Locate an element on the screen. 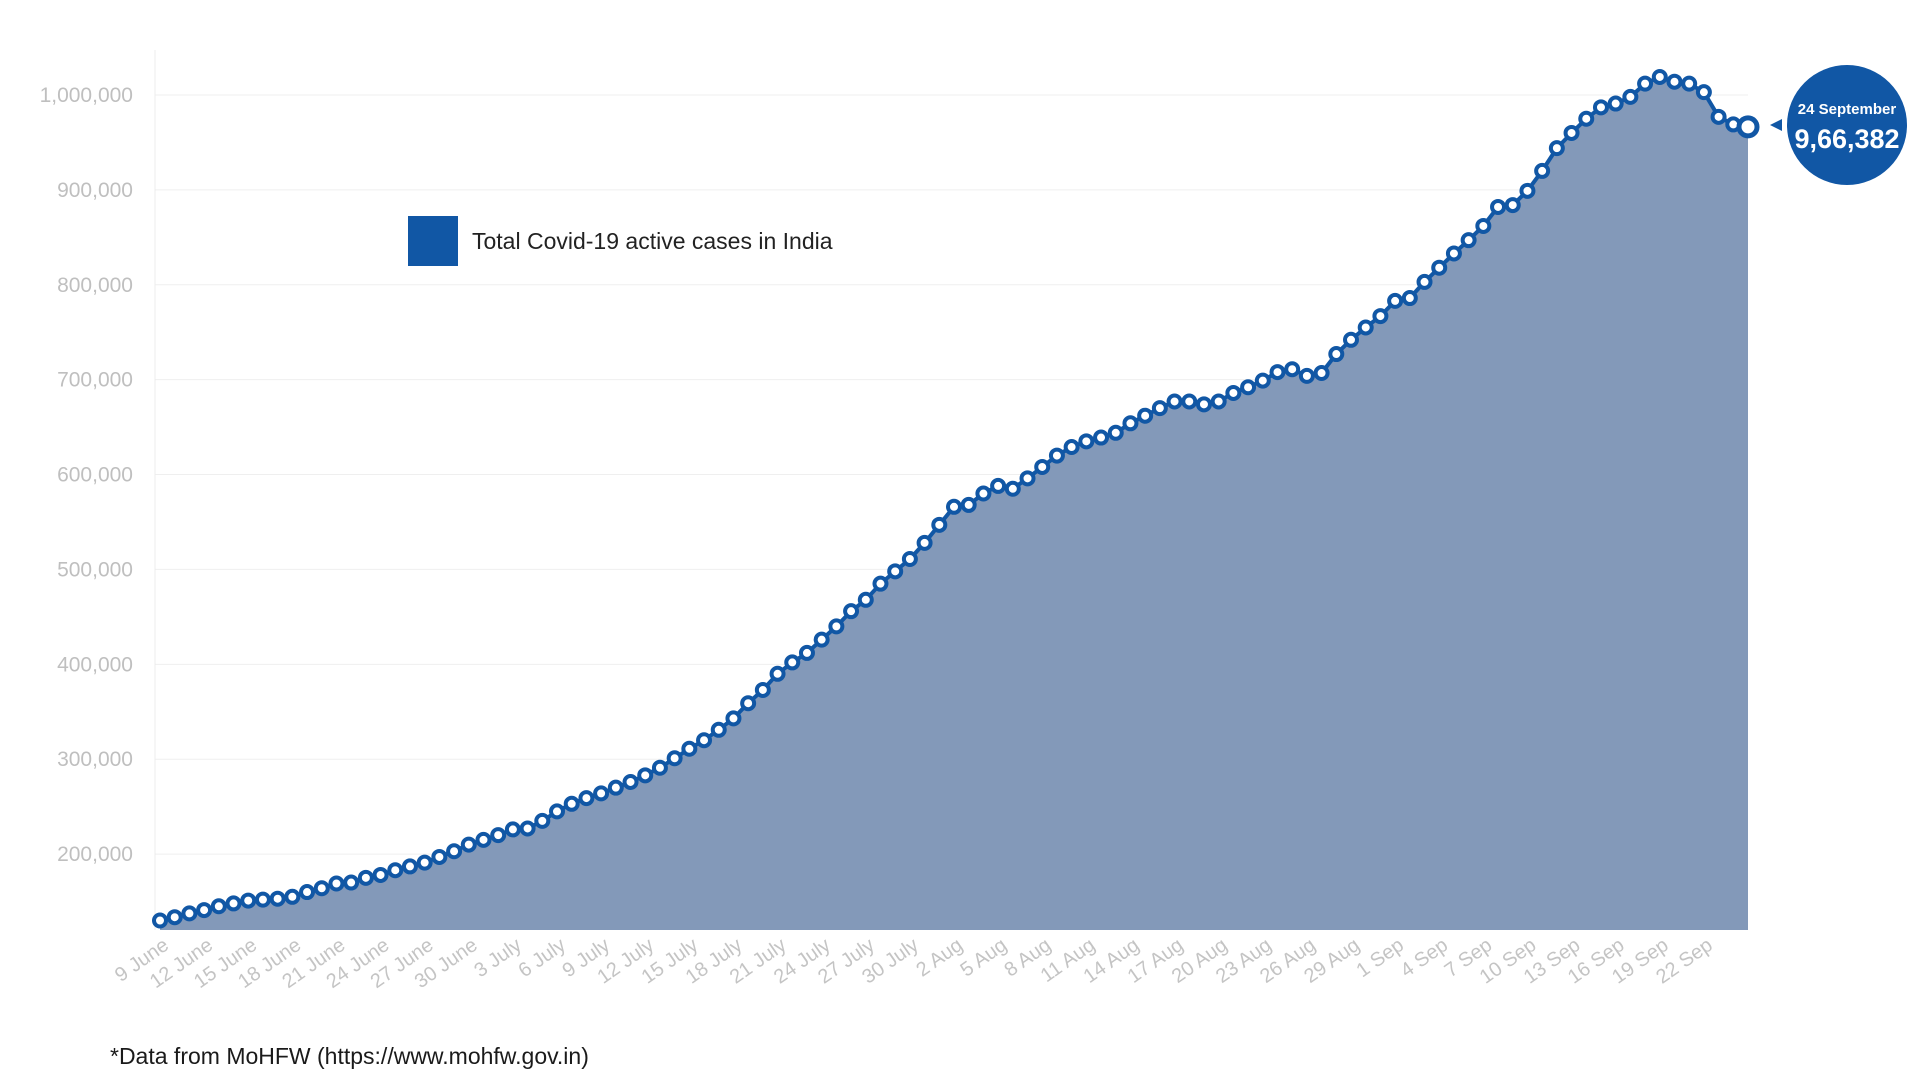 The image size is (1920, 1080). y-tick-label: 600,000 is located at coordinates (95, 475).